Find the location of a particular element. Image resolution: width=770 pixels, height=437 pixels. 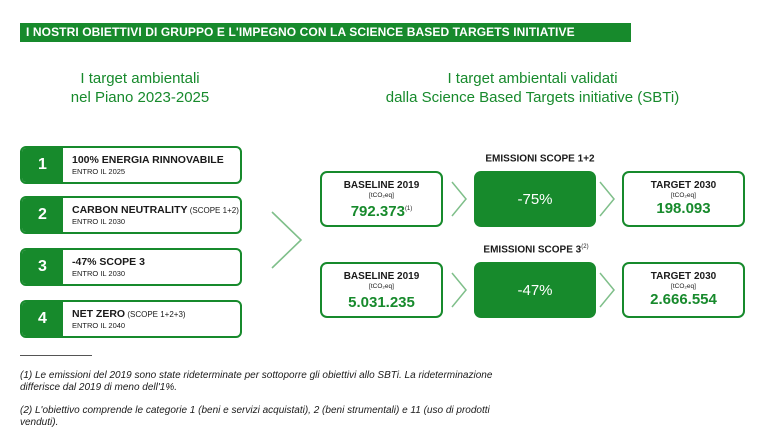

scope12-reduction-box: -75% is located at coordinates (535, 199).